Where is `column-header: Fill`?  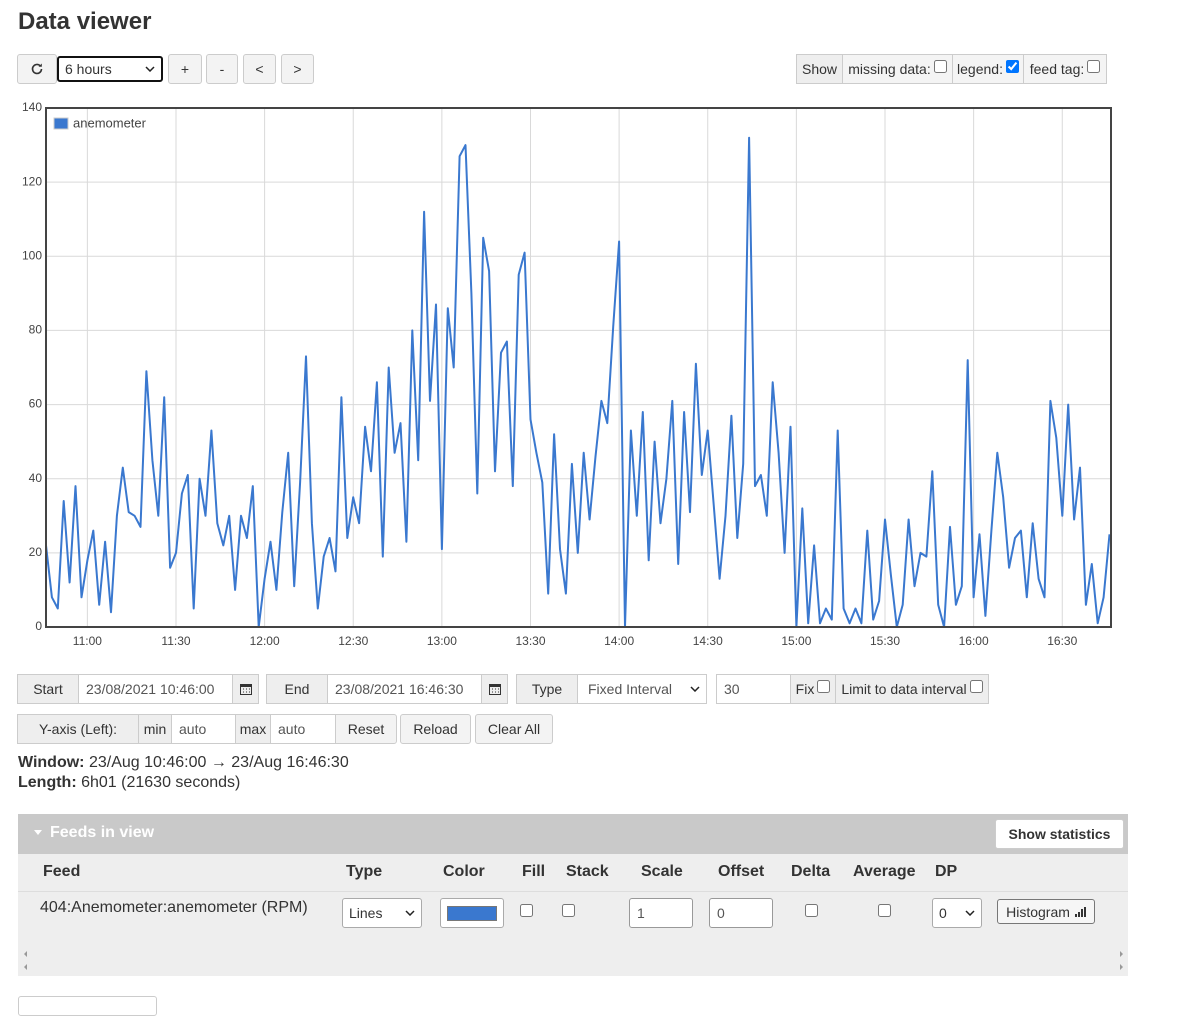
column-header: Fill is located at coordinates (534, 871).